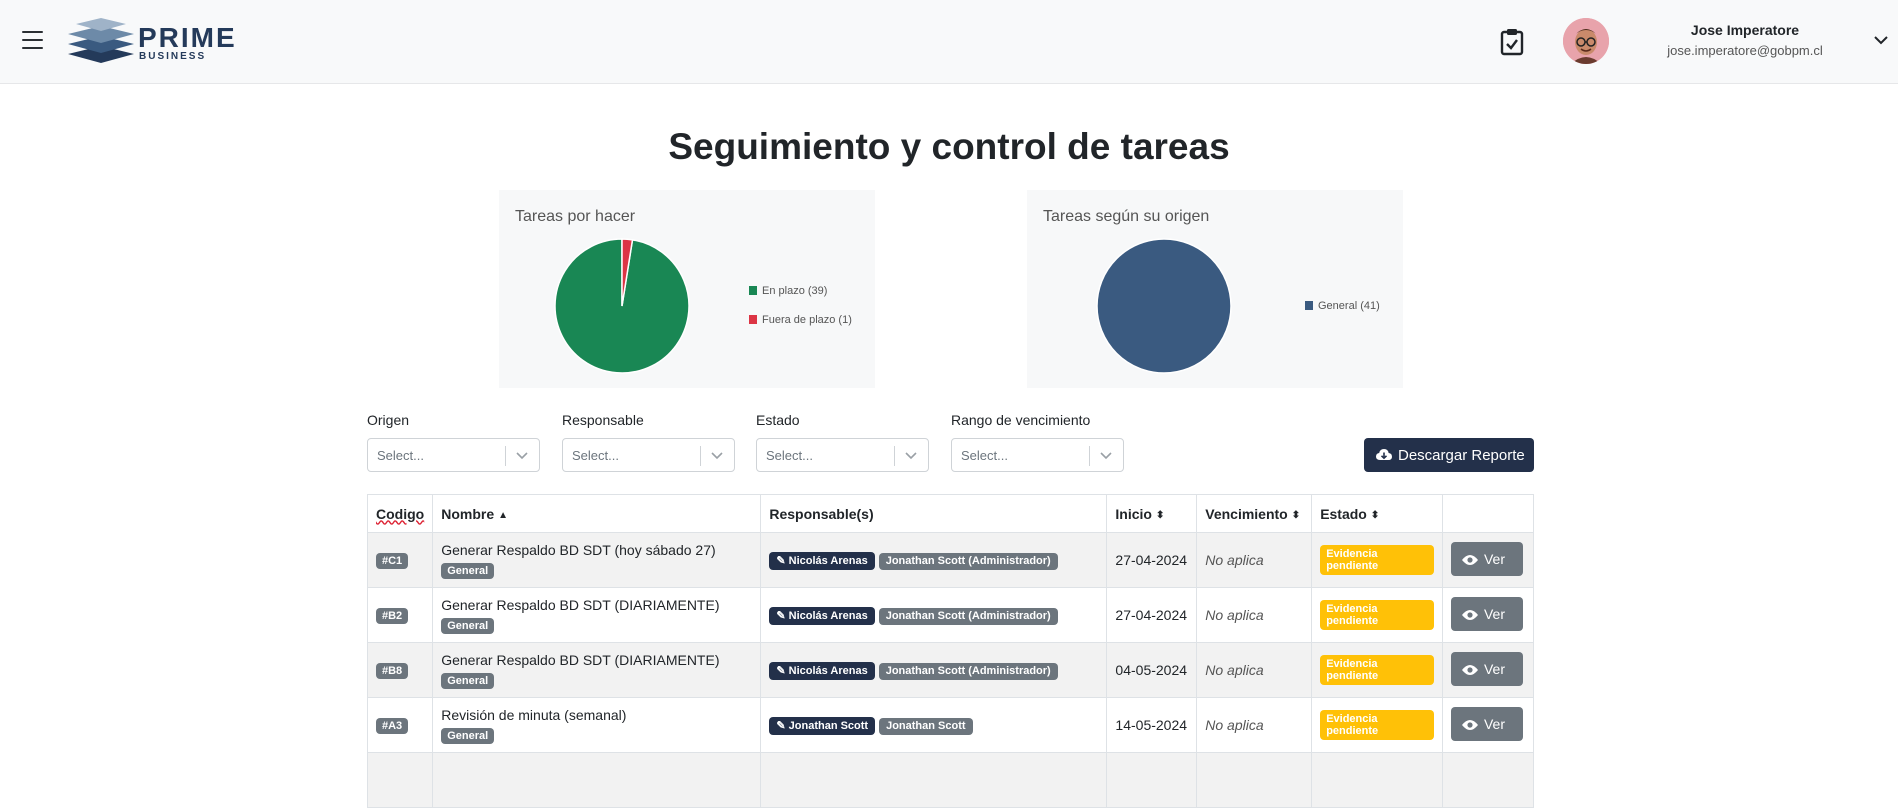 This screenshot has height=808, width=1898. What do you see at coordinates (1254, 513) in the screenshot?
I see `col-header-vencimiento: Vencimiento ⬍` at bounding box center [1254, 513].